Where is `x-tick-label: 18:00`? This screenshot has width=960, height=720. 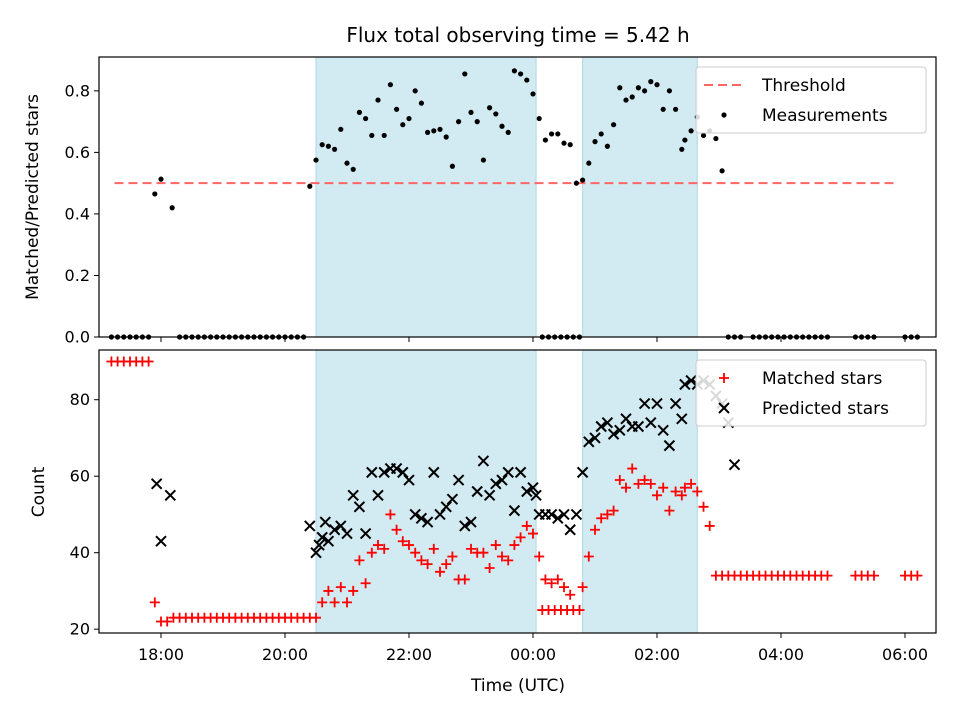 x-tick-label: 18:00 is located at coordinates (161, 654).